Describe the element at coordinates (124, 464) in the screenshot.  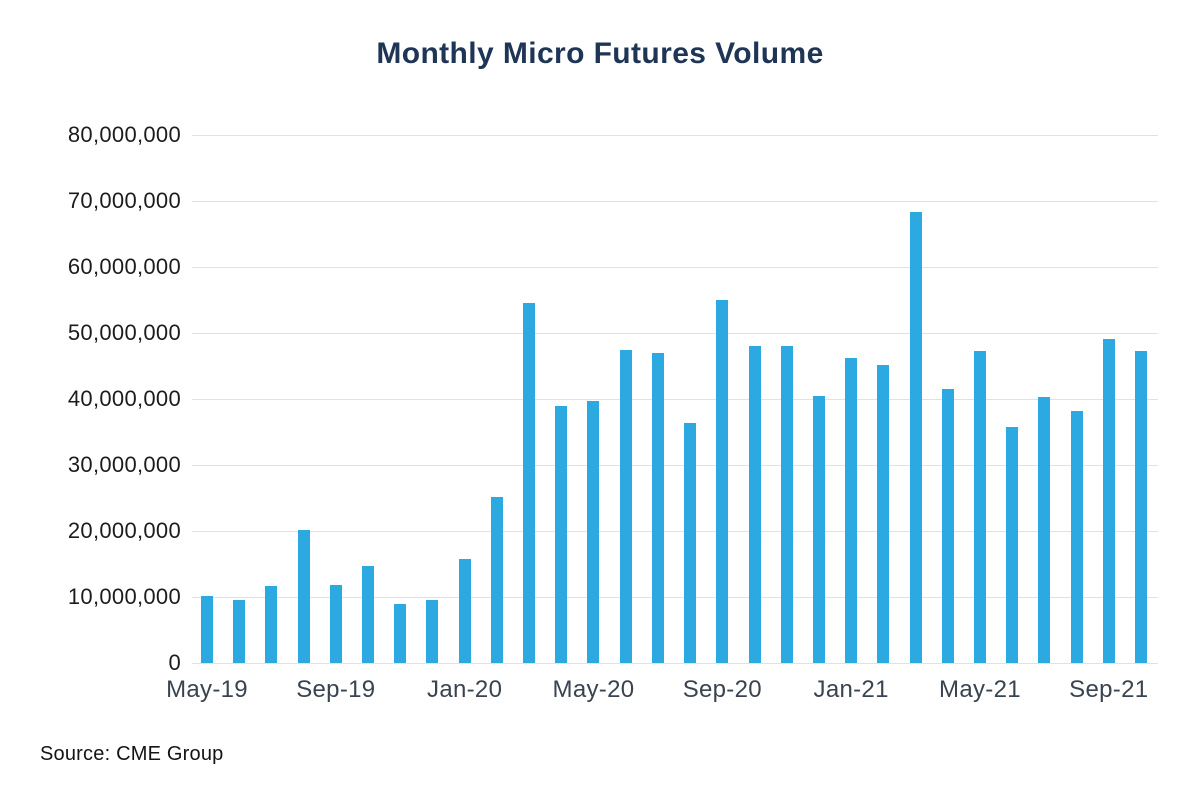
I see `y-axis-tick-label: 30,000,000` at that location.